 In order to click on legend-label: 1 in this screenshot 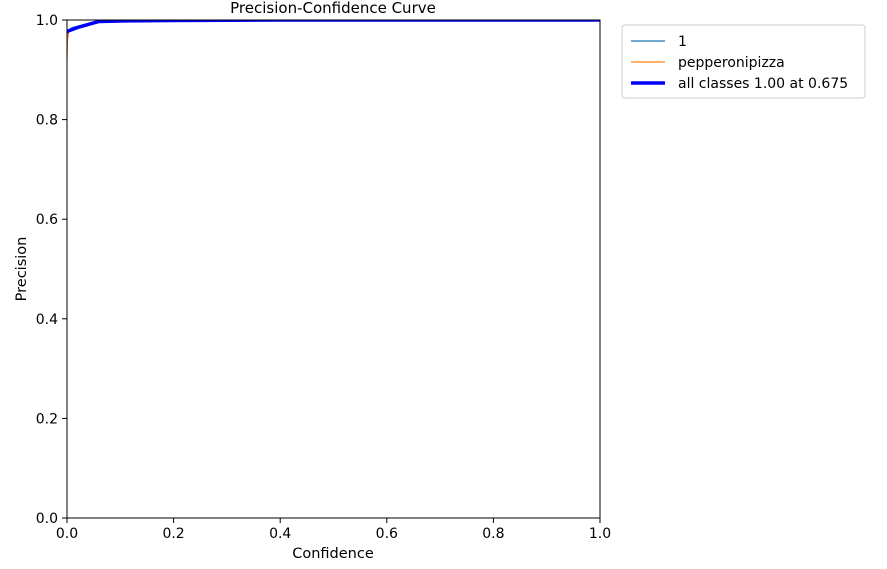, I will do `click(682, 42)`.